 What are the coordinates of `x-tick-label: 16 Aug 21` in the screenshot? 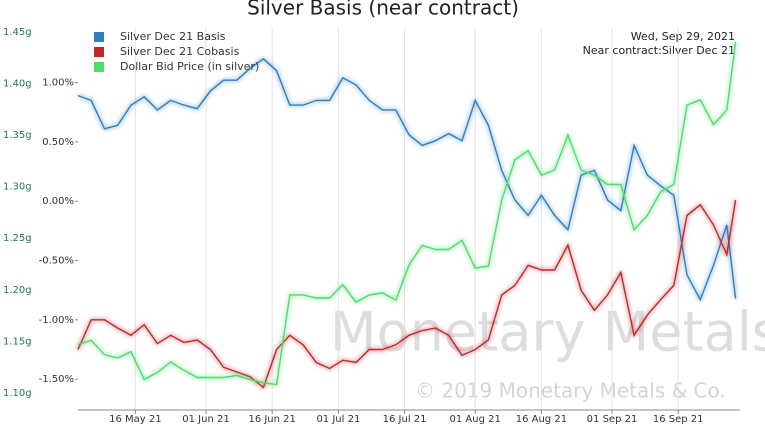 It's located at (541, 419).